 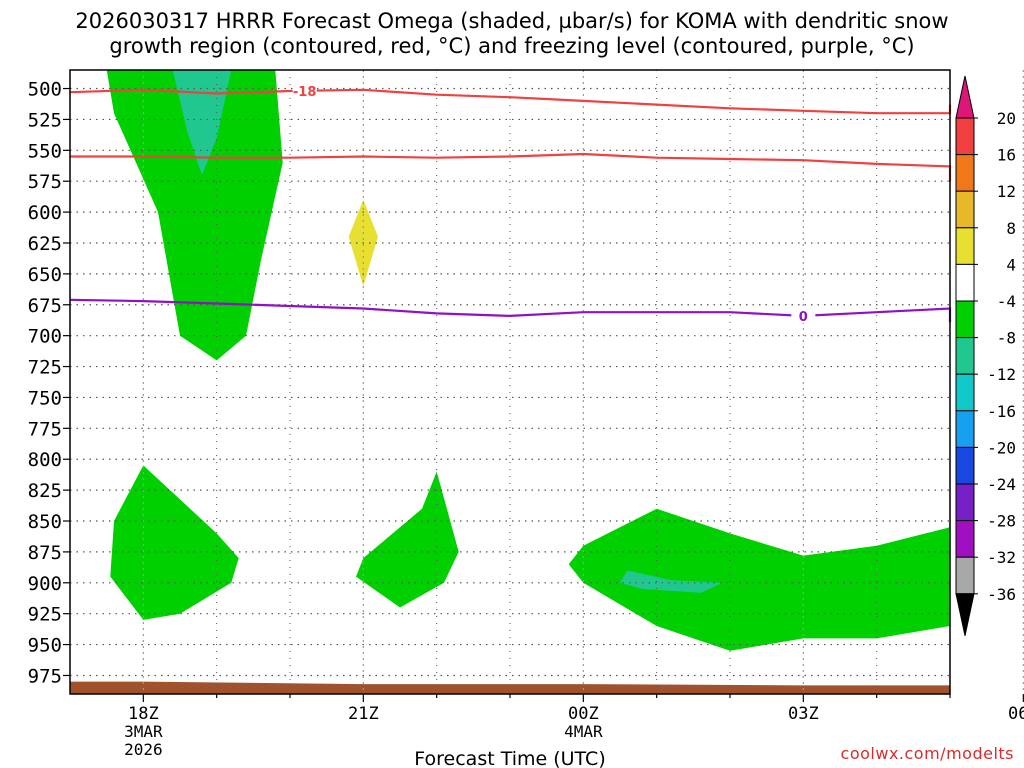 What do you see at coordinates (174, 542) in the screenshot?
I see `shade-green-low-18z` at bounding box center [174, 542].